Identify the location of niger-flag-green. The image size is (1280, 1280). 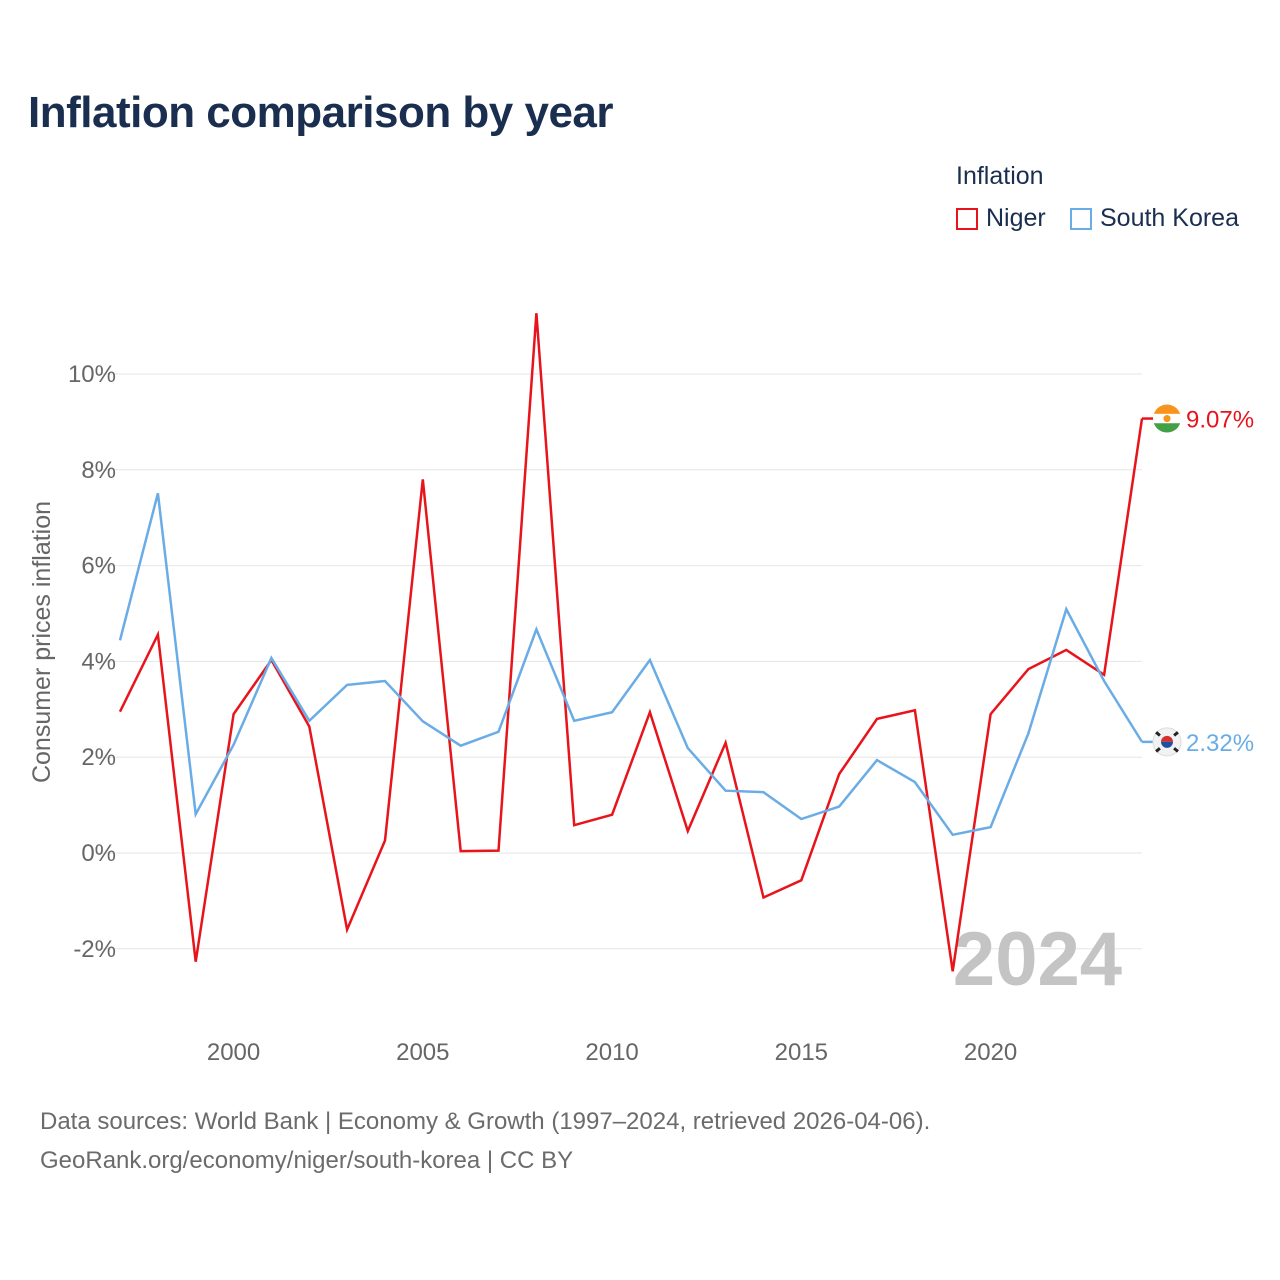
(1167, 428).